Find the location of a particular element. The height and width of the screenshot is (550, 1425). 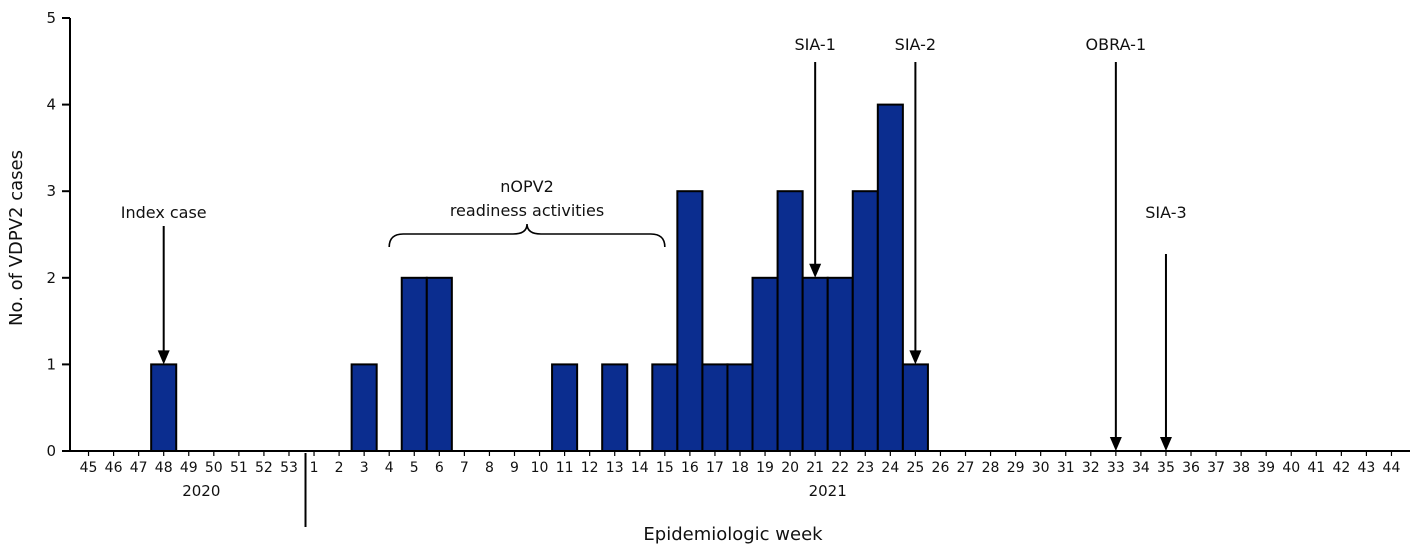

x-tick-label: 23 is located at coordinates (865, 468).